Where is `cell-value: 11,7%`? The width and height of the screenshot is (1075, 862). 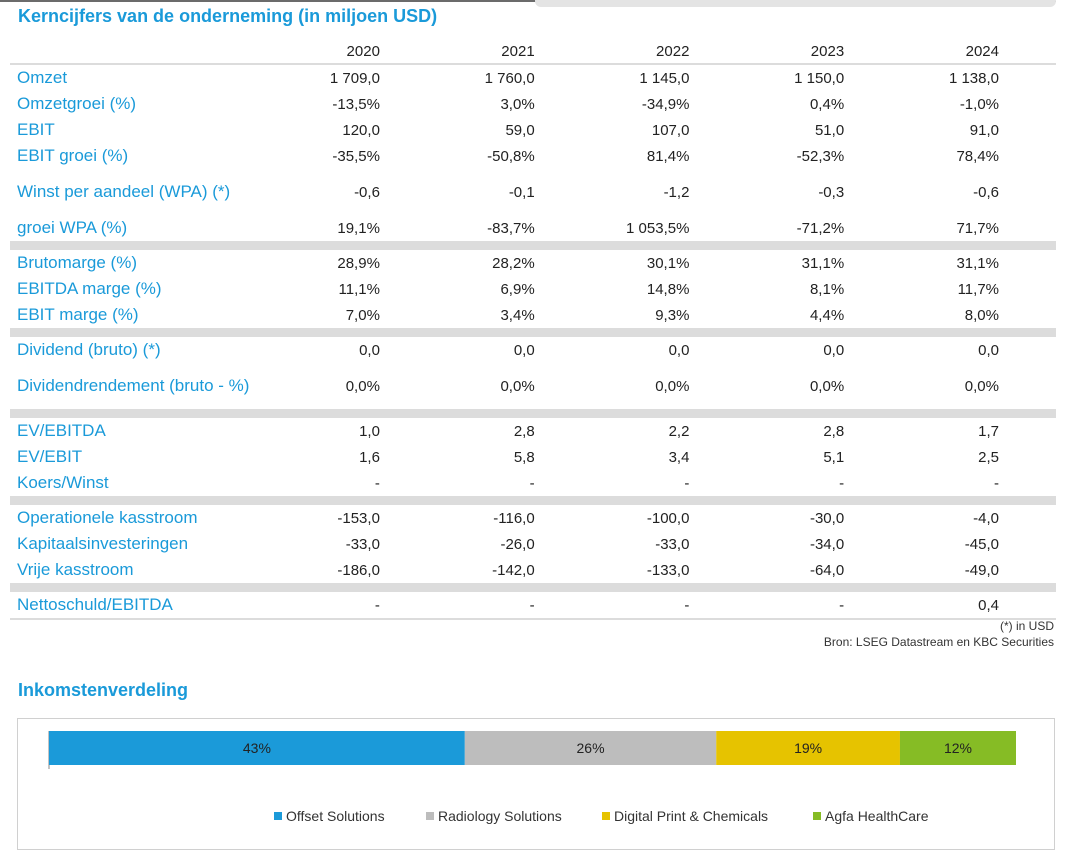 cell-value: 11,7% is located at coordinates (978, 289).